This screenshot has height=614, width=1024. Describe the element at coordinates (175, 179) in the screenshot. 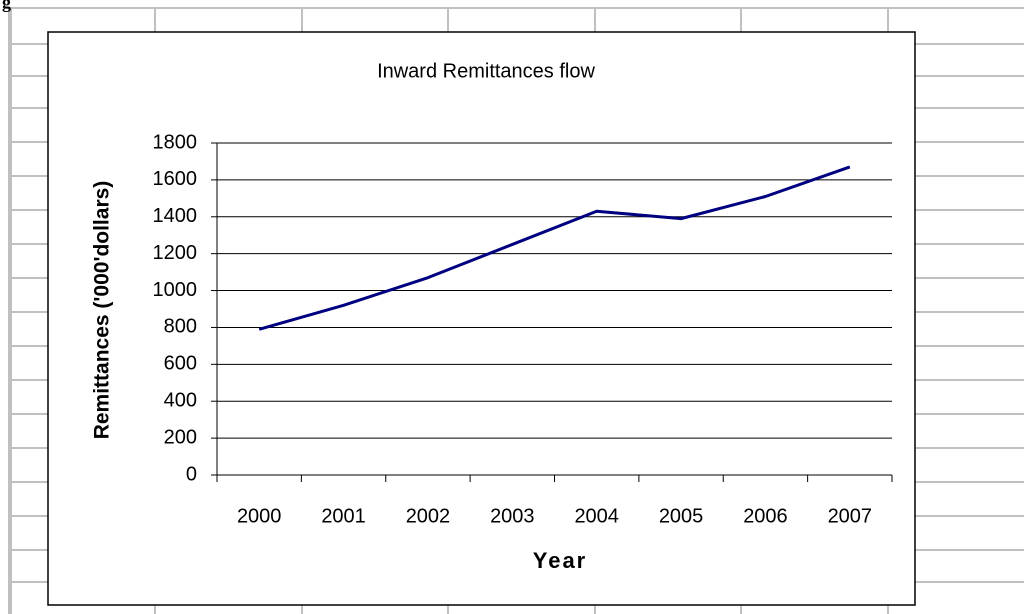

I see `y-tick-label: 1600` at that location.